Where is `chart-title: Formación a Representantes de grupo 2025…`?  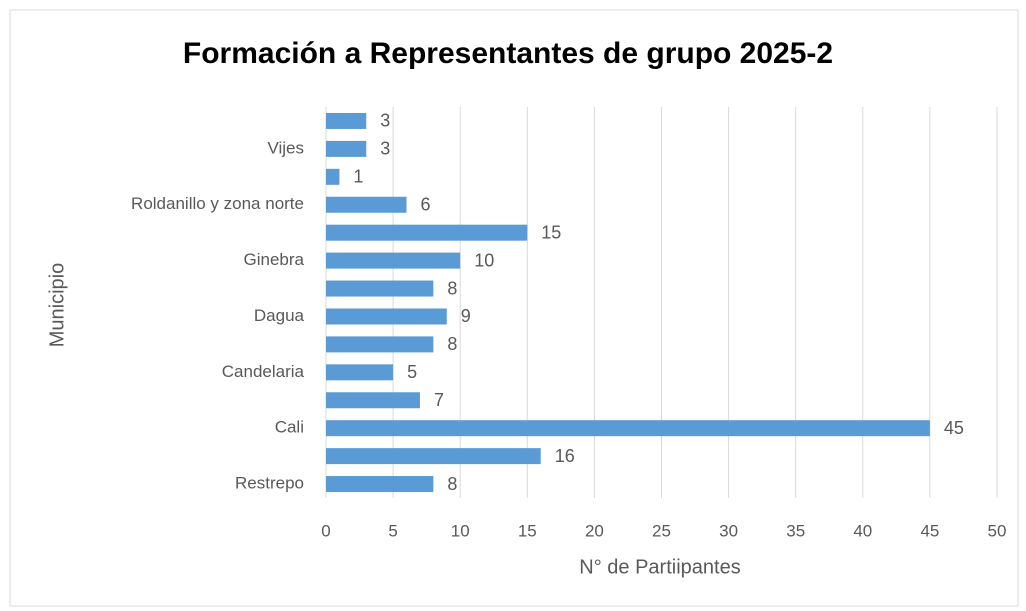
chart-title: Formación a Representantes de grupo 2025… is located at coordinates (508, 53).